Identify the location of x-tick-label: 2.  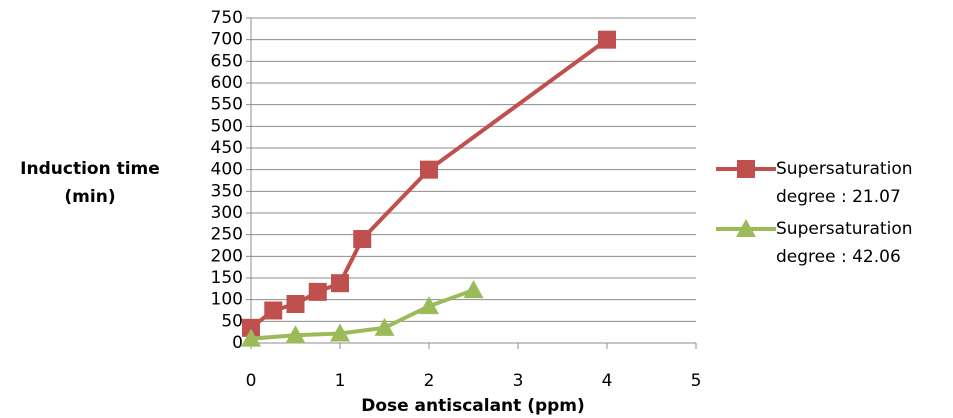
(429, 381).